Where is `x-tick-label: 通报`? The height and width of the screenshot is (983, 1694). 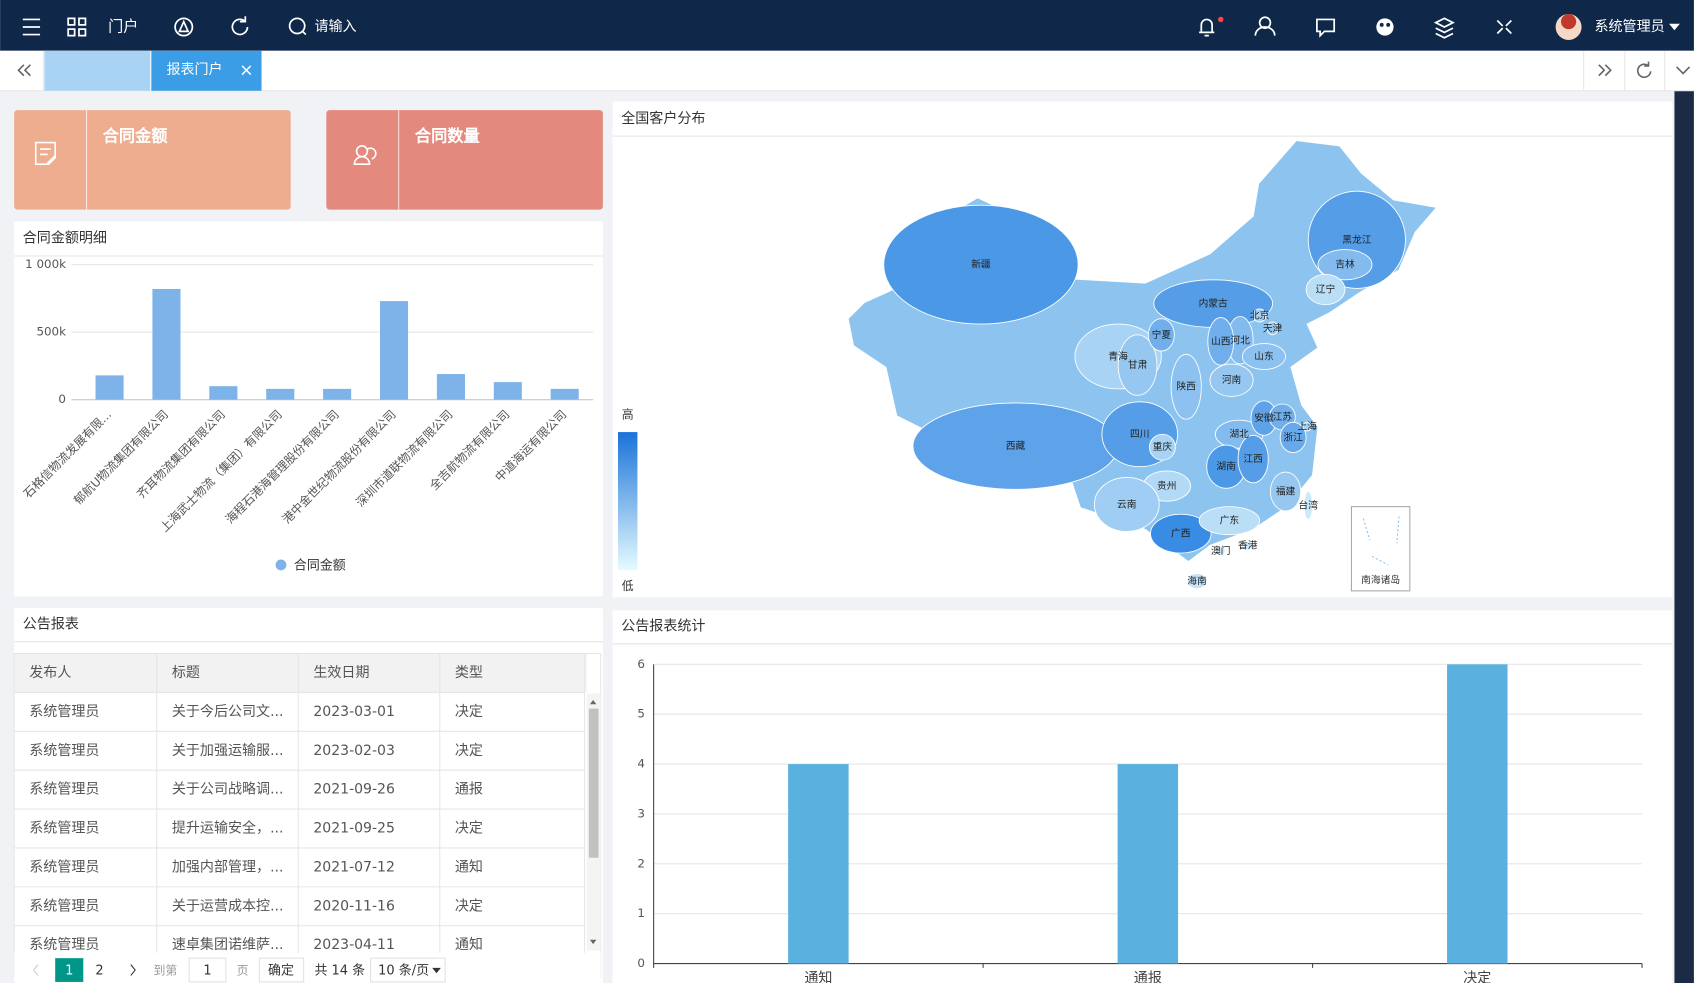 x-tick-label: 通报 is located at coordinates (1148, 977).